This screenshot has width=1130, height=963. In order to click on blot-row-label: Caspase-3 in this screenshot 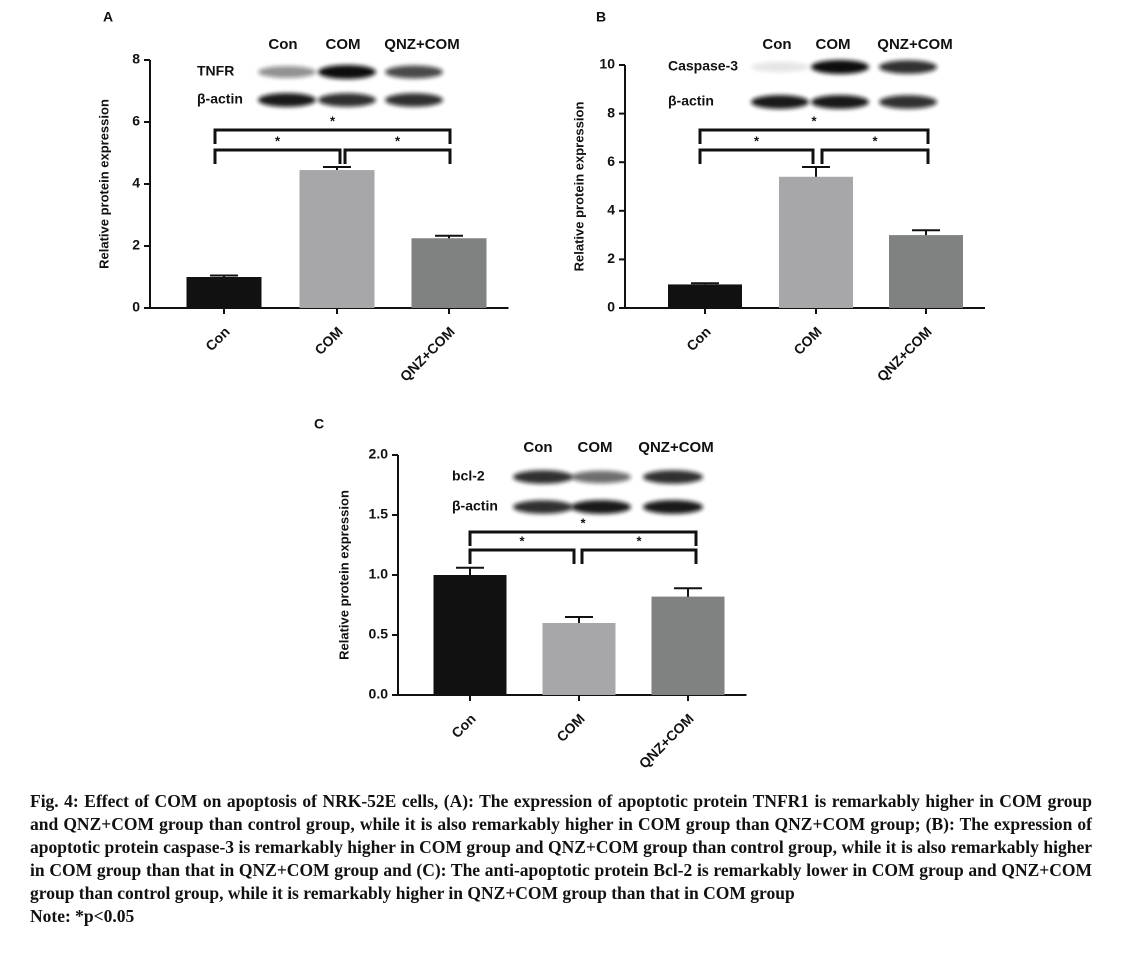, I will do `click(703, 66)`.